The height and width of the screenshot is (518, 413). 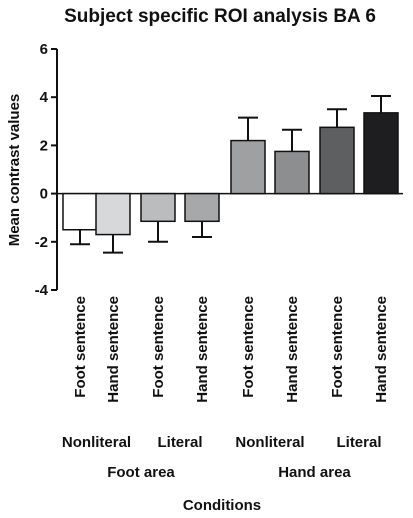 I want to click on subgroup-label-3: Nonliteral, so click(x=269, y=442).